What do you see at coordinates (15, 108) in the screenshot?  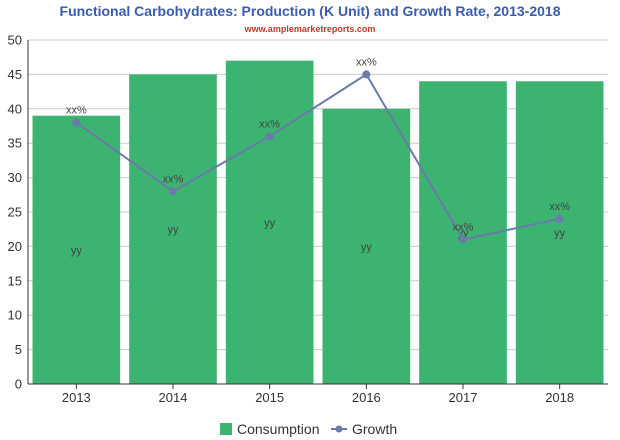 I see `y-tick-label: 40` at bounding box center [15, 108].